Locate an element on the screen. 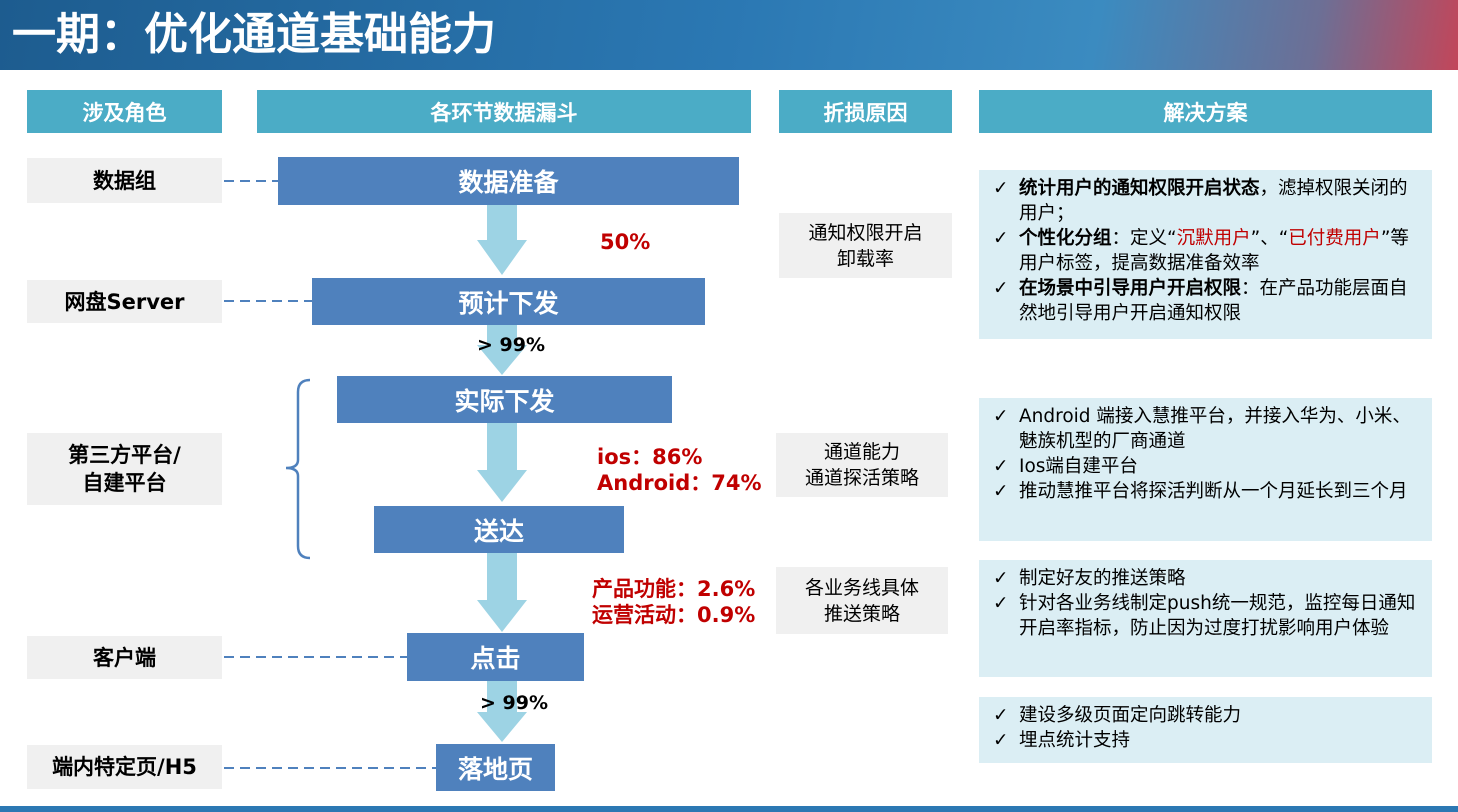 The height and width of the screenshot is (812, 1458). conversion-rate: 50% is located at coordinates (625, 242).